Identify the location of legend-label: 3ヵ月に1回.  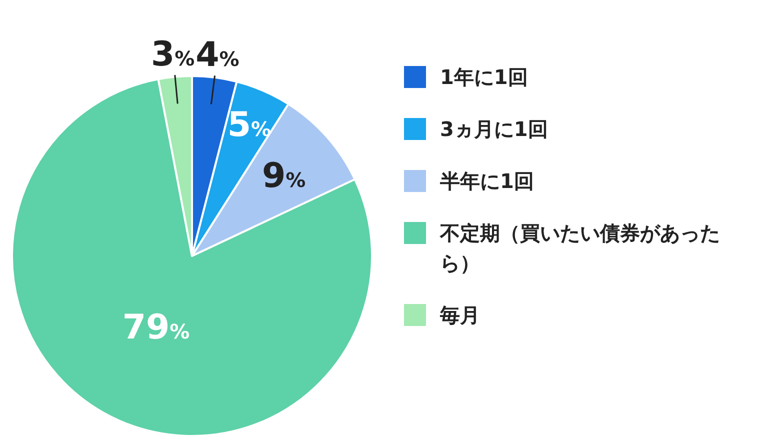
(494, 129).